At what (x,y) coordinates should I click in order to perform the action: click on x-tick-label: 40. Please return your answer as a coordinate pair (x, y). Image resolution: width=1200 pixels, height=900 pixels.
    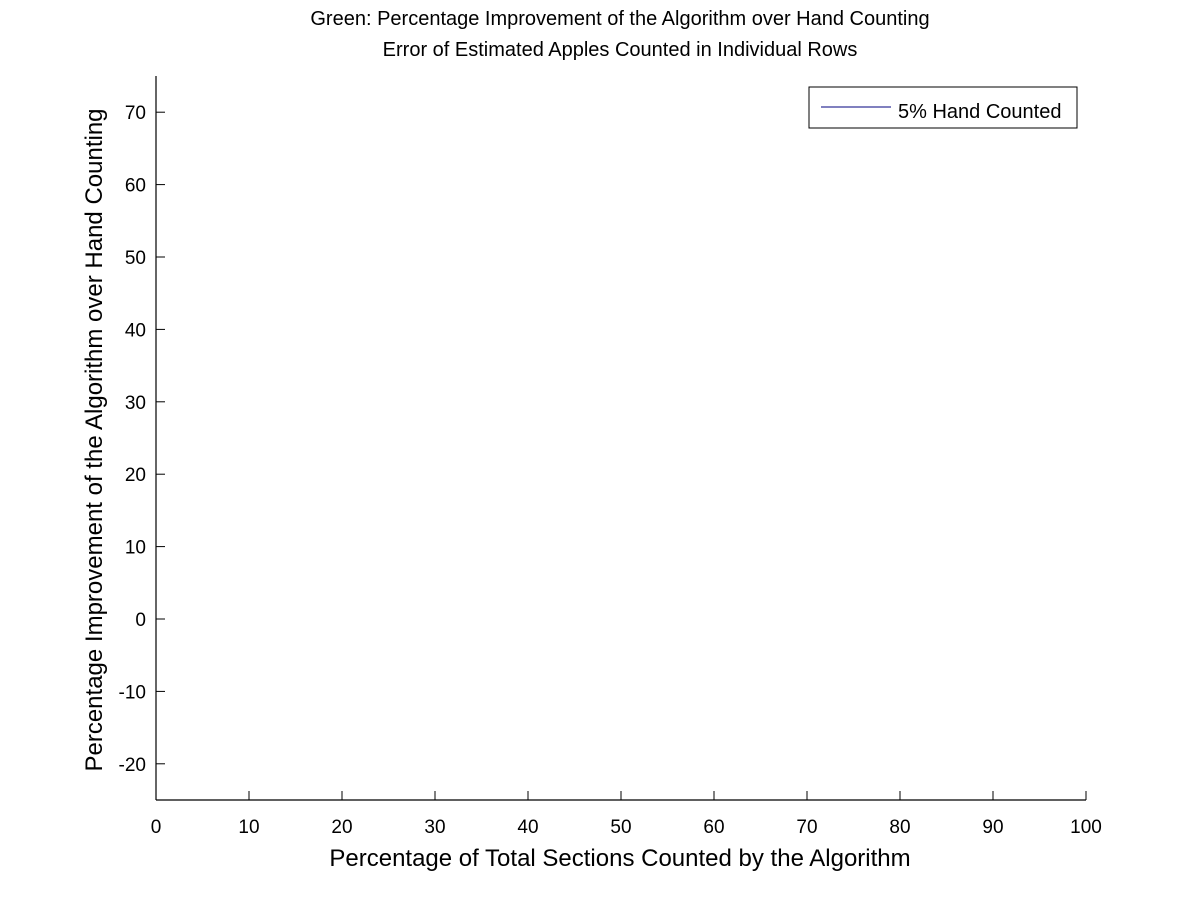
    Looking at the image, I should click on (527, 827).